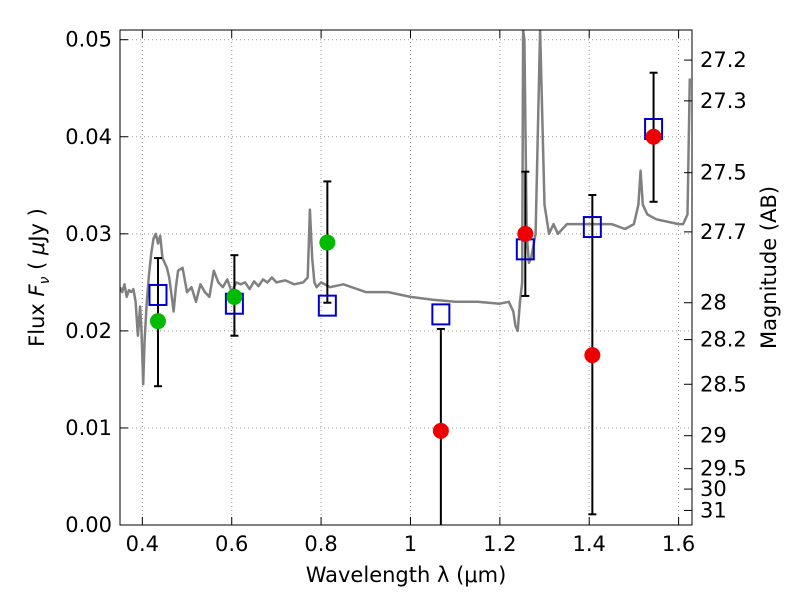 The width and height of the screenshot is (800, 600). I want to click on mag-tick-label: 29.5, so click(723, 469).